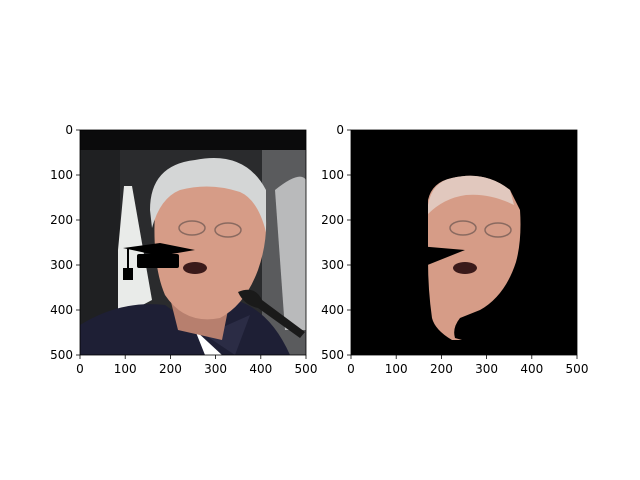 This screenshot has height=480, width=640. Describe the element at coordinates (332, 265) in the screenshot. I see `right-y-tick-label: 300` at that location.